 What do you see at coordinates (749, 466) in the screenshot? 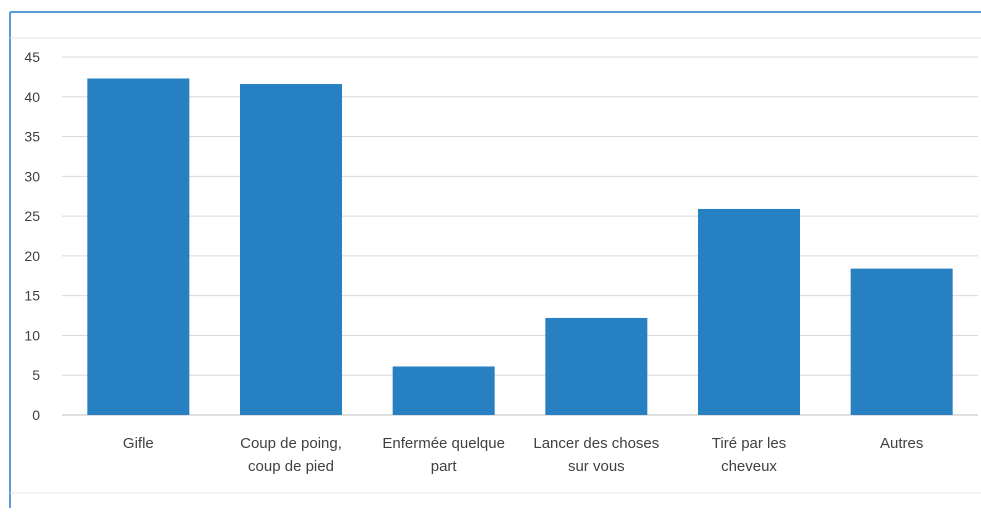
I see `x-category-label: cheveux` at bounding box center [749, 466].